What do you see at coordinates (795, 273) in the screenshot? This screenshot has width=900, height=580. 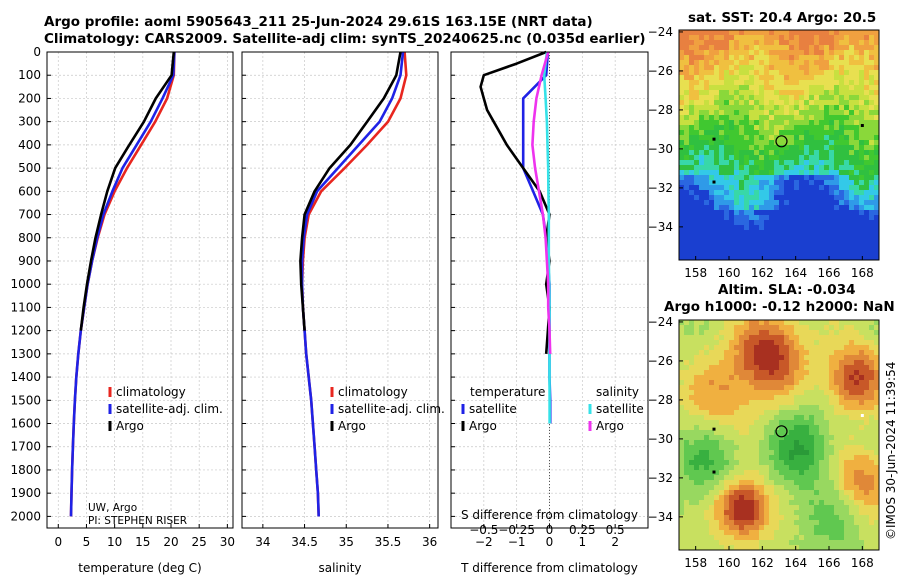 I see `map-x-tick-label-sst: 164` at bounding box center [795, 273].